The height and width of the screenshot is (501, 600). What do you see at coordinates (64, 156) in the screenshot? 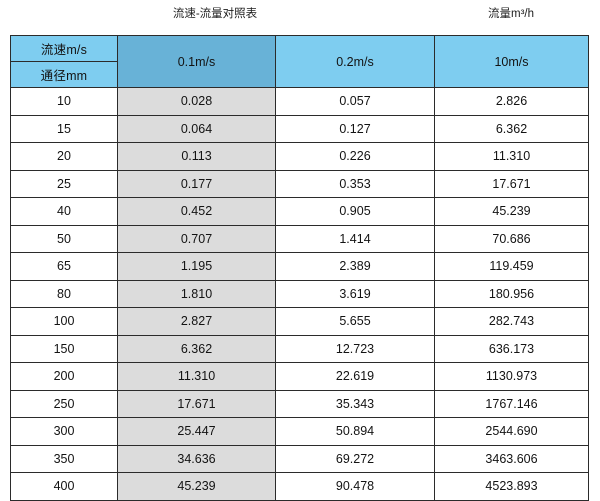
I see `cell-nominal-diameter: 20` at bounding box center [64, 156].